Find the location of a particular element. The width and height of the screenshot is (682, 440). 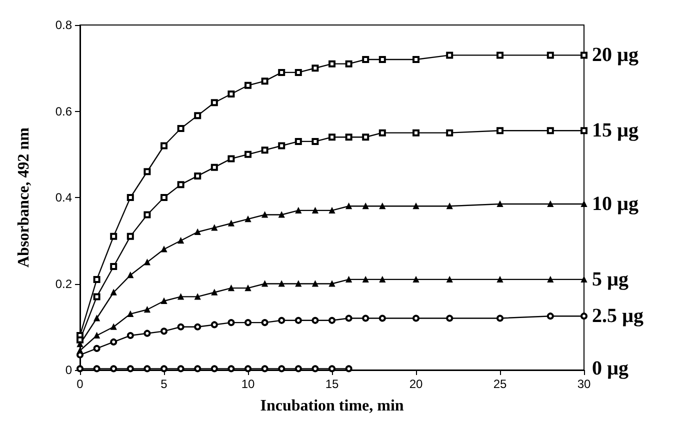

series-label: 5 µg is located at coordinates (610, 279).